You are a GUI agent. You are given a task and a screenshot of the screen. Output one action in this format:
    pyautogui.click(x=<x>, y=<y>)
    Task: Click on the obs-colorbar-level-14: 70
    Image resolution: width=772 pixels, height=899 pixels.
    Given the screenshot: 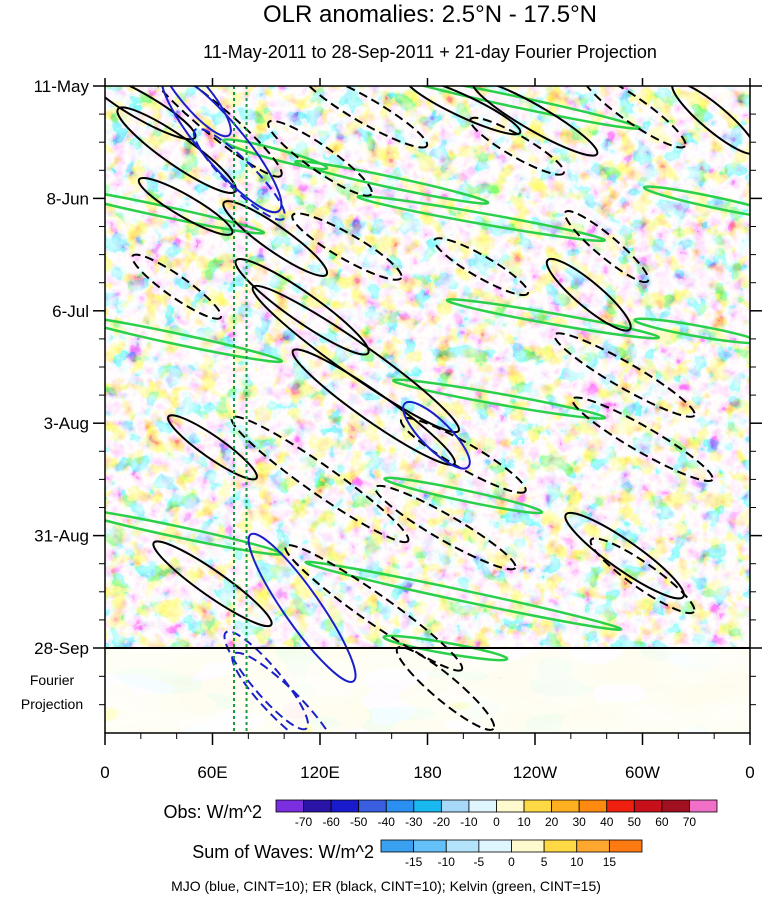 What is the action you would take?
    pyautogui.click(x=690, y=822)
    